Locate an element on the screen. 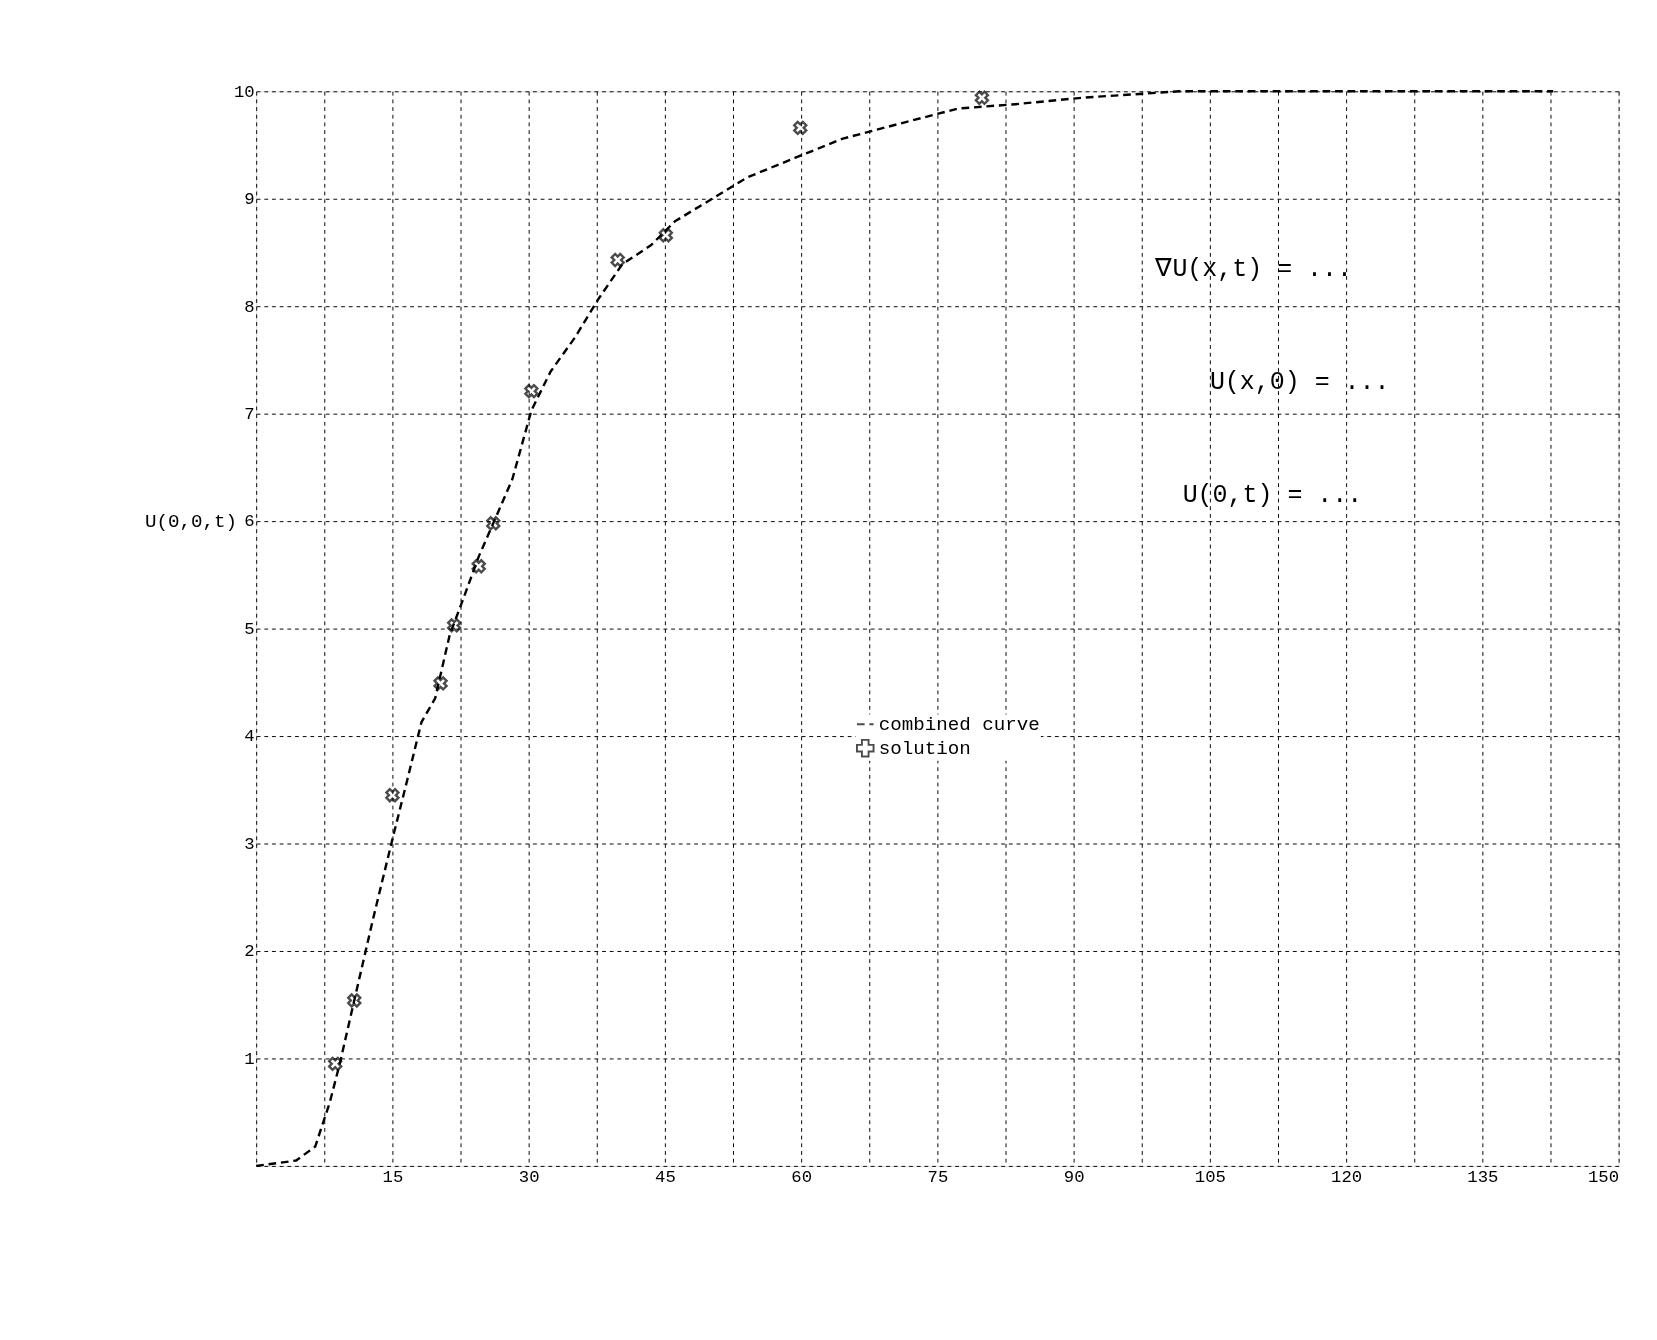 Image resolution: width=1657 pixels, height=1340 pixels. x-tick-label: 45 is located at coordinates (665, 1177).